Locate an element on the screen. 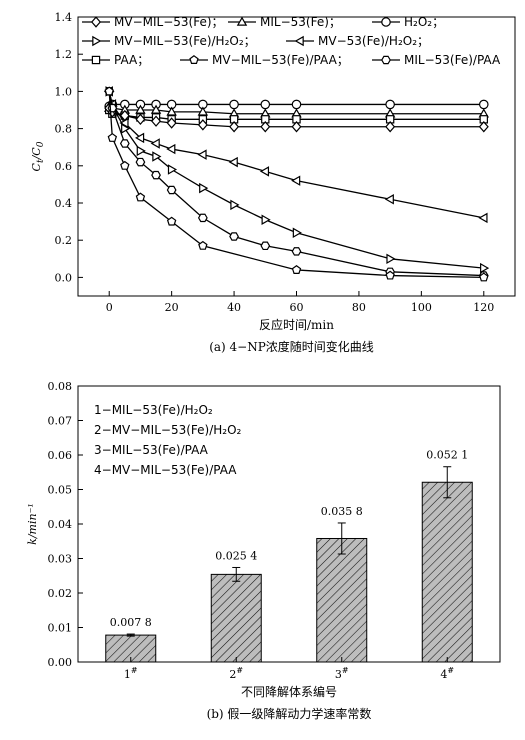 The height and width of the screenshot is (740, 525). legend-entry: PAA； is located at coordinates (131, 60).